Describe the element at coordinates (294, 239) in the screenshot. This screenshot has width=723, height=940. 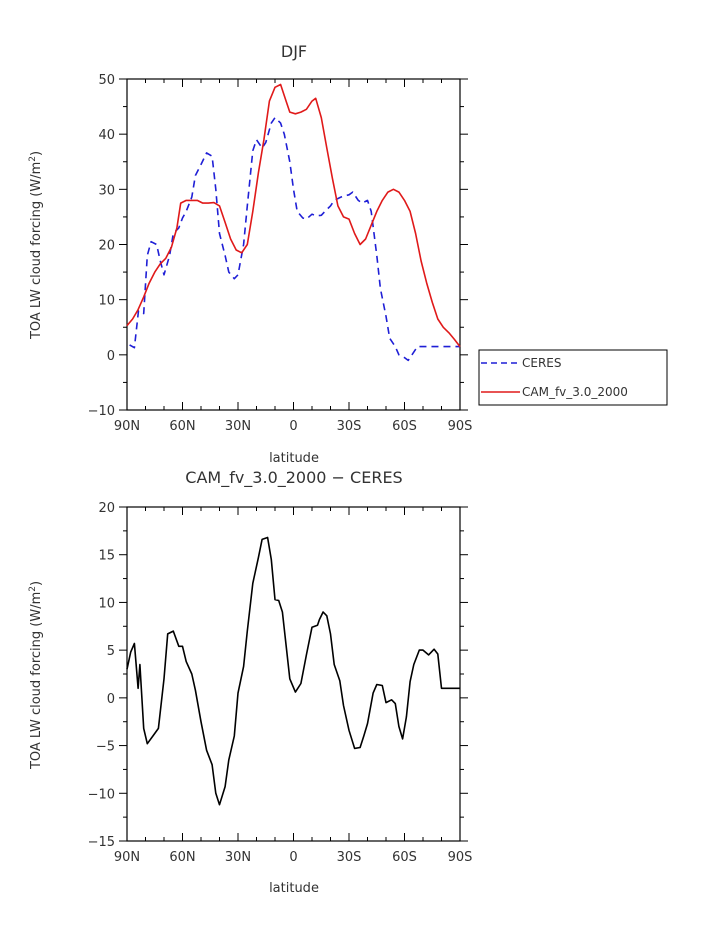
I see `series-line-ceres` at that location.